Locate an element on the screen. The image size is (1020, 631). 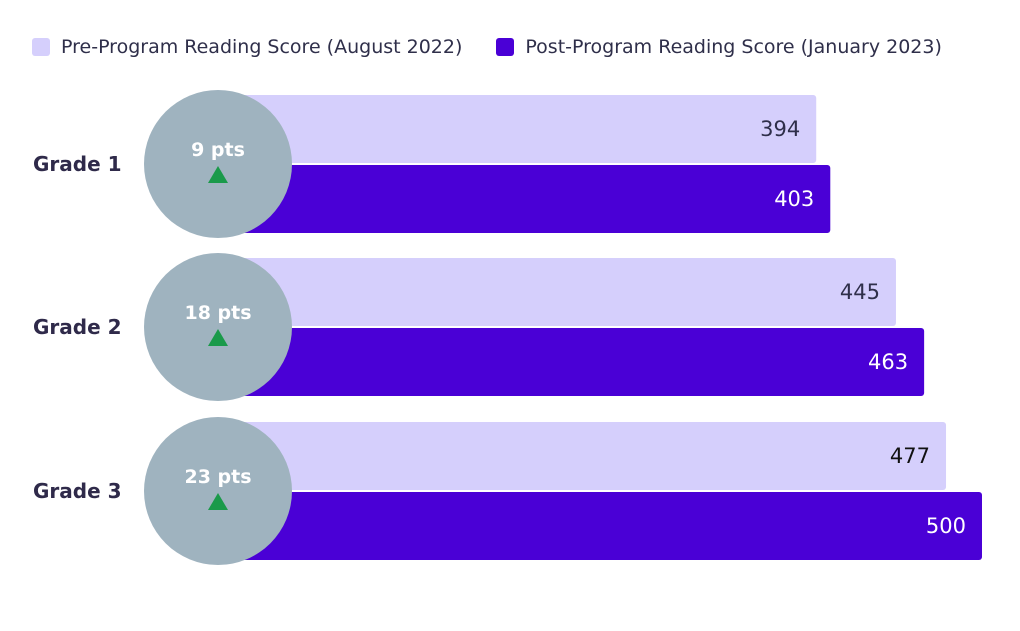
legend-swatch-post is located at coordinates (505, 47).